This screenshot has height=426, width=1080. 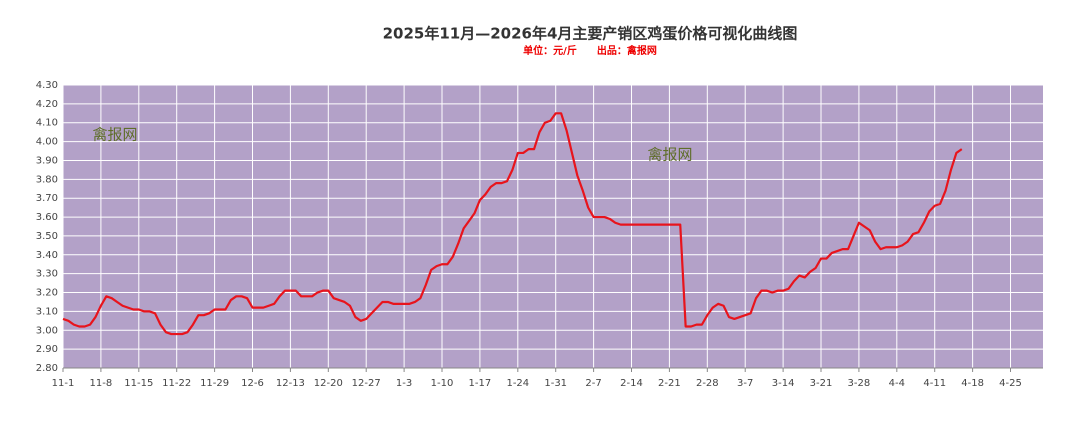 What do you see at coordinates (47, 255) in the screenshot?
I see `y-tick-label: 3.40` at bounding box center [47, 255].